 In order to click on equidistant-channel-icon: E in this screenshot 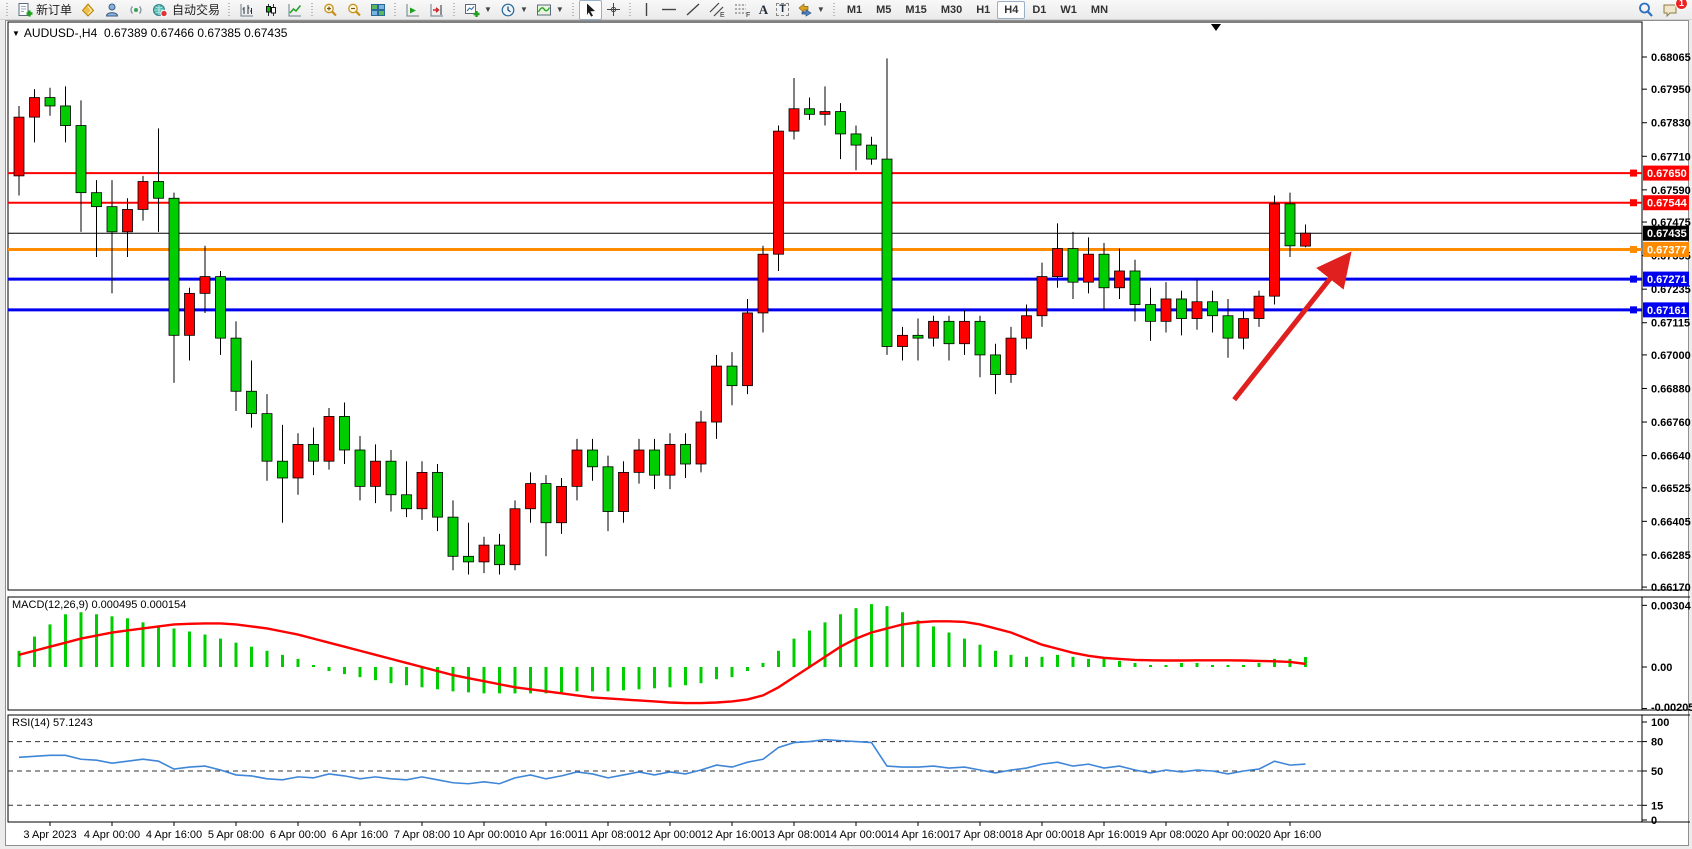, I will do `click(717, 10)`.